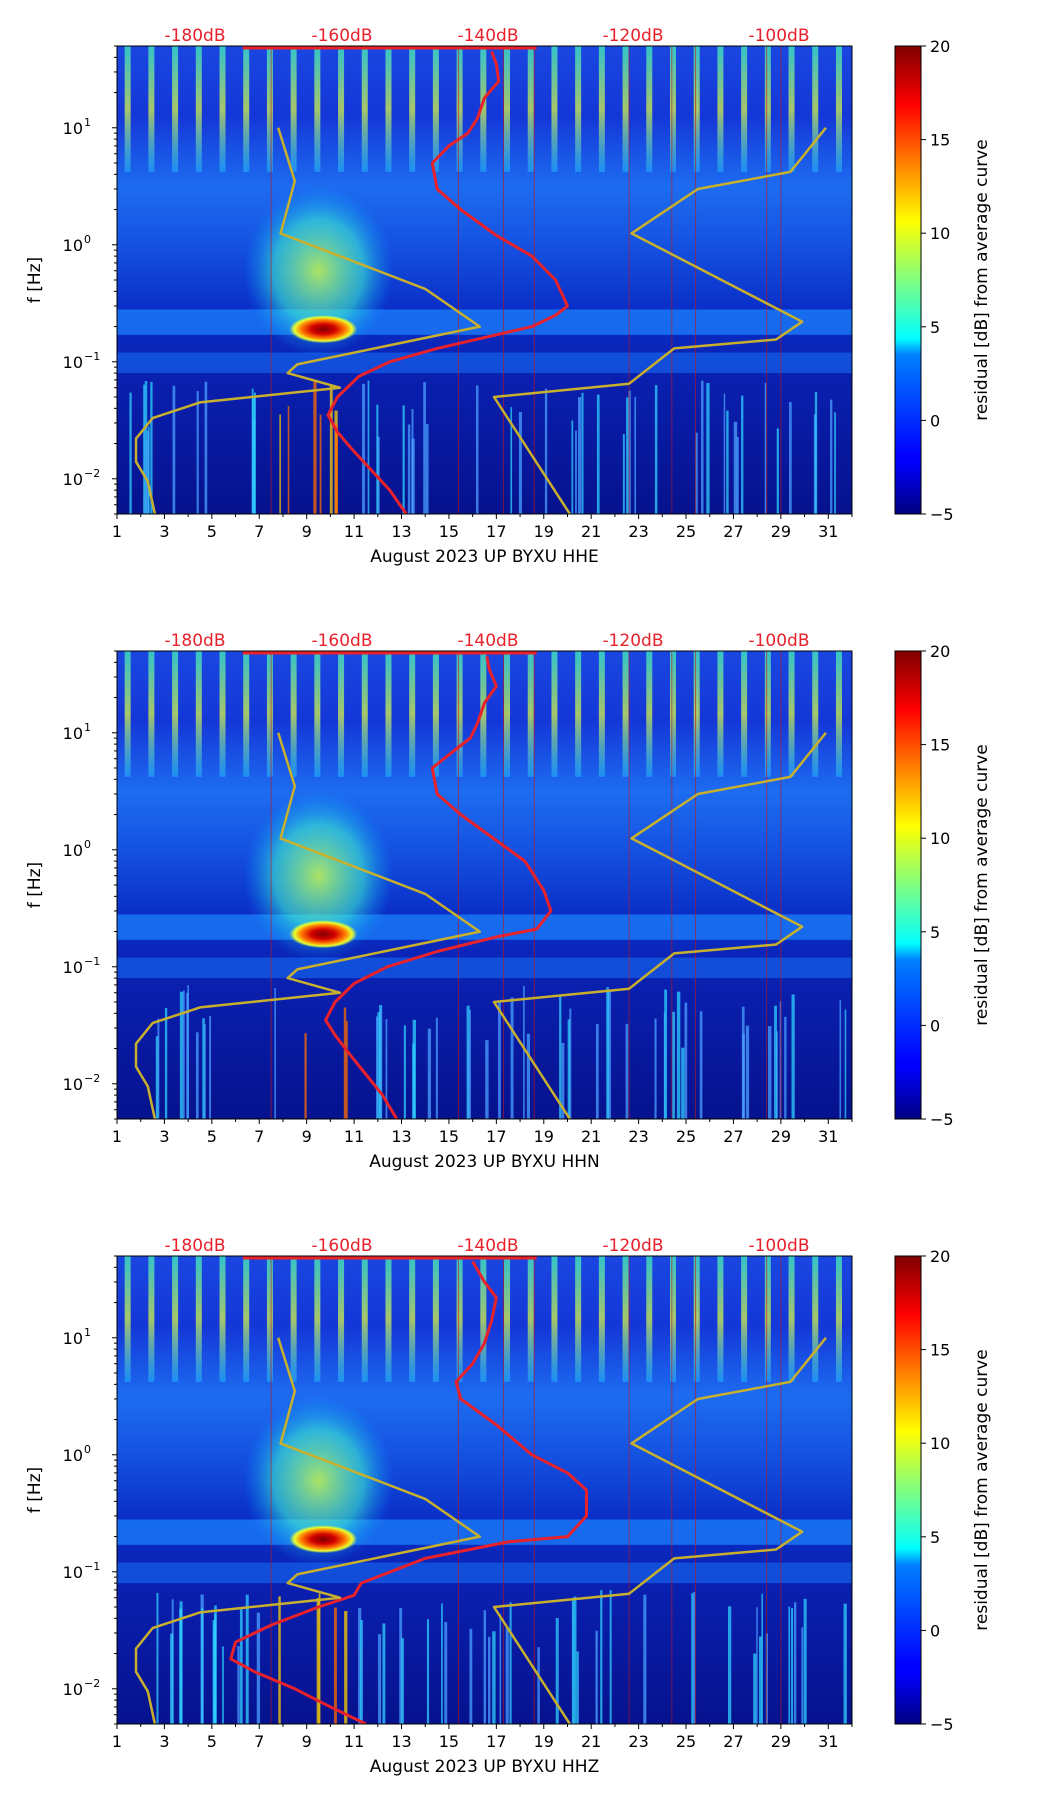 The height and width of the screenshot is (1810, 1052). Describe the element at coordinates (544, 1741) in the screenshot. I see `x-tick-label: 19` at that location.